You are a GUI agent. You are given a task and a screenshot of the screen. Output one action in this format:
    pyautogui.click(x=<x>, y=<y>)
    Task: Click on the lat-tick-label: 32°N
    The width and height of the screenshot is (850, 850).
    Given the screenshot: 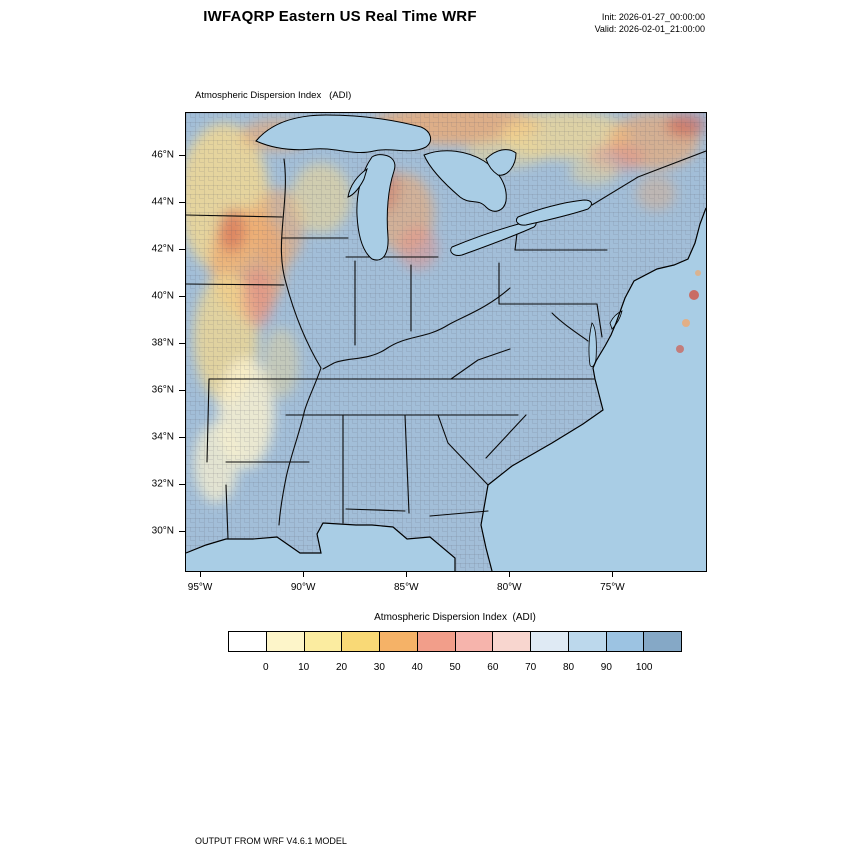 What is the action you would take?
    pyautogui.click(x=162, y=484)
    